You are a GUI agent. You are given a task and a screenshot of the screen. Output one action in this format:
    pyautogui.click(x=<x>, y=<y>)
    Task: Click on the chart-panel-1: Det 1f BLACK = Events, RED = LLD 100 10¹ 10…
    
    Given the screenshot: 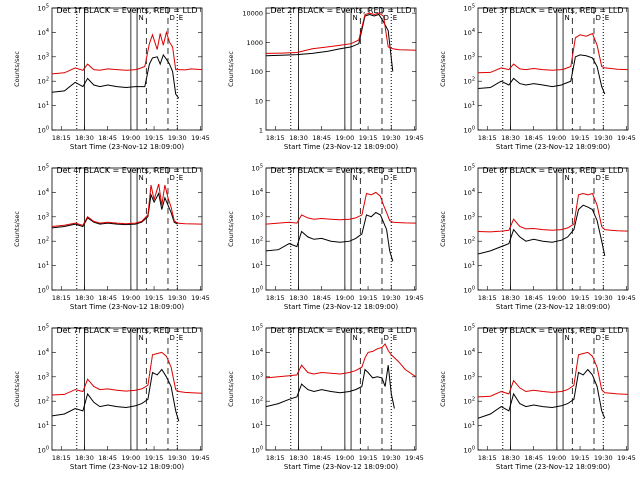 What is the action you would take?
    pyautogui.click(x=111, y=78)
    